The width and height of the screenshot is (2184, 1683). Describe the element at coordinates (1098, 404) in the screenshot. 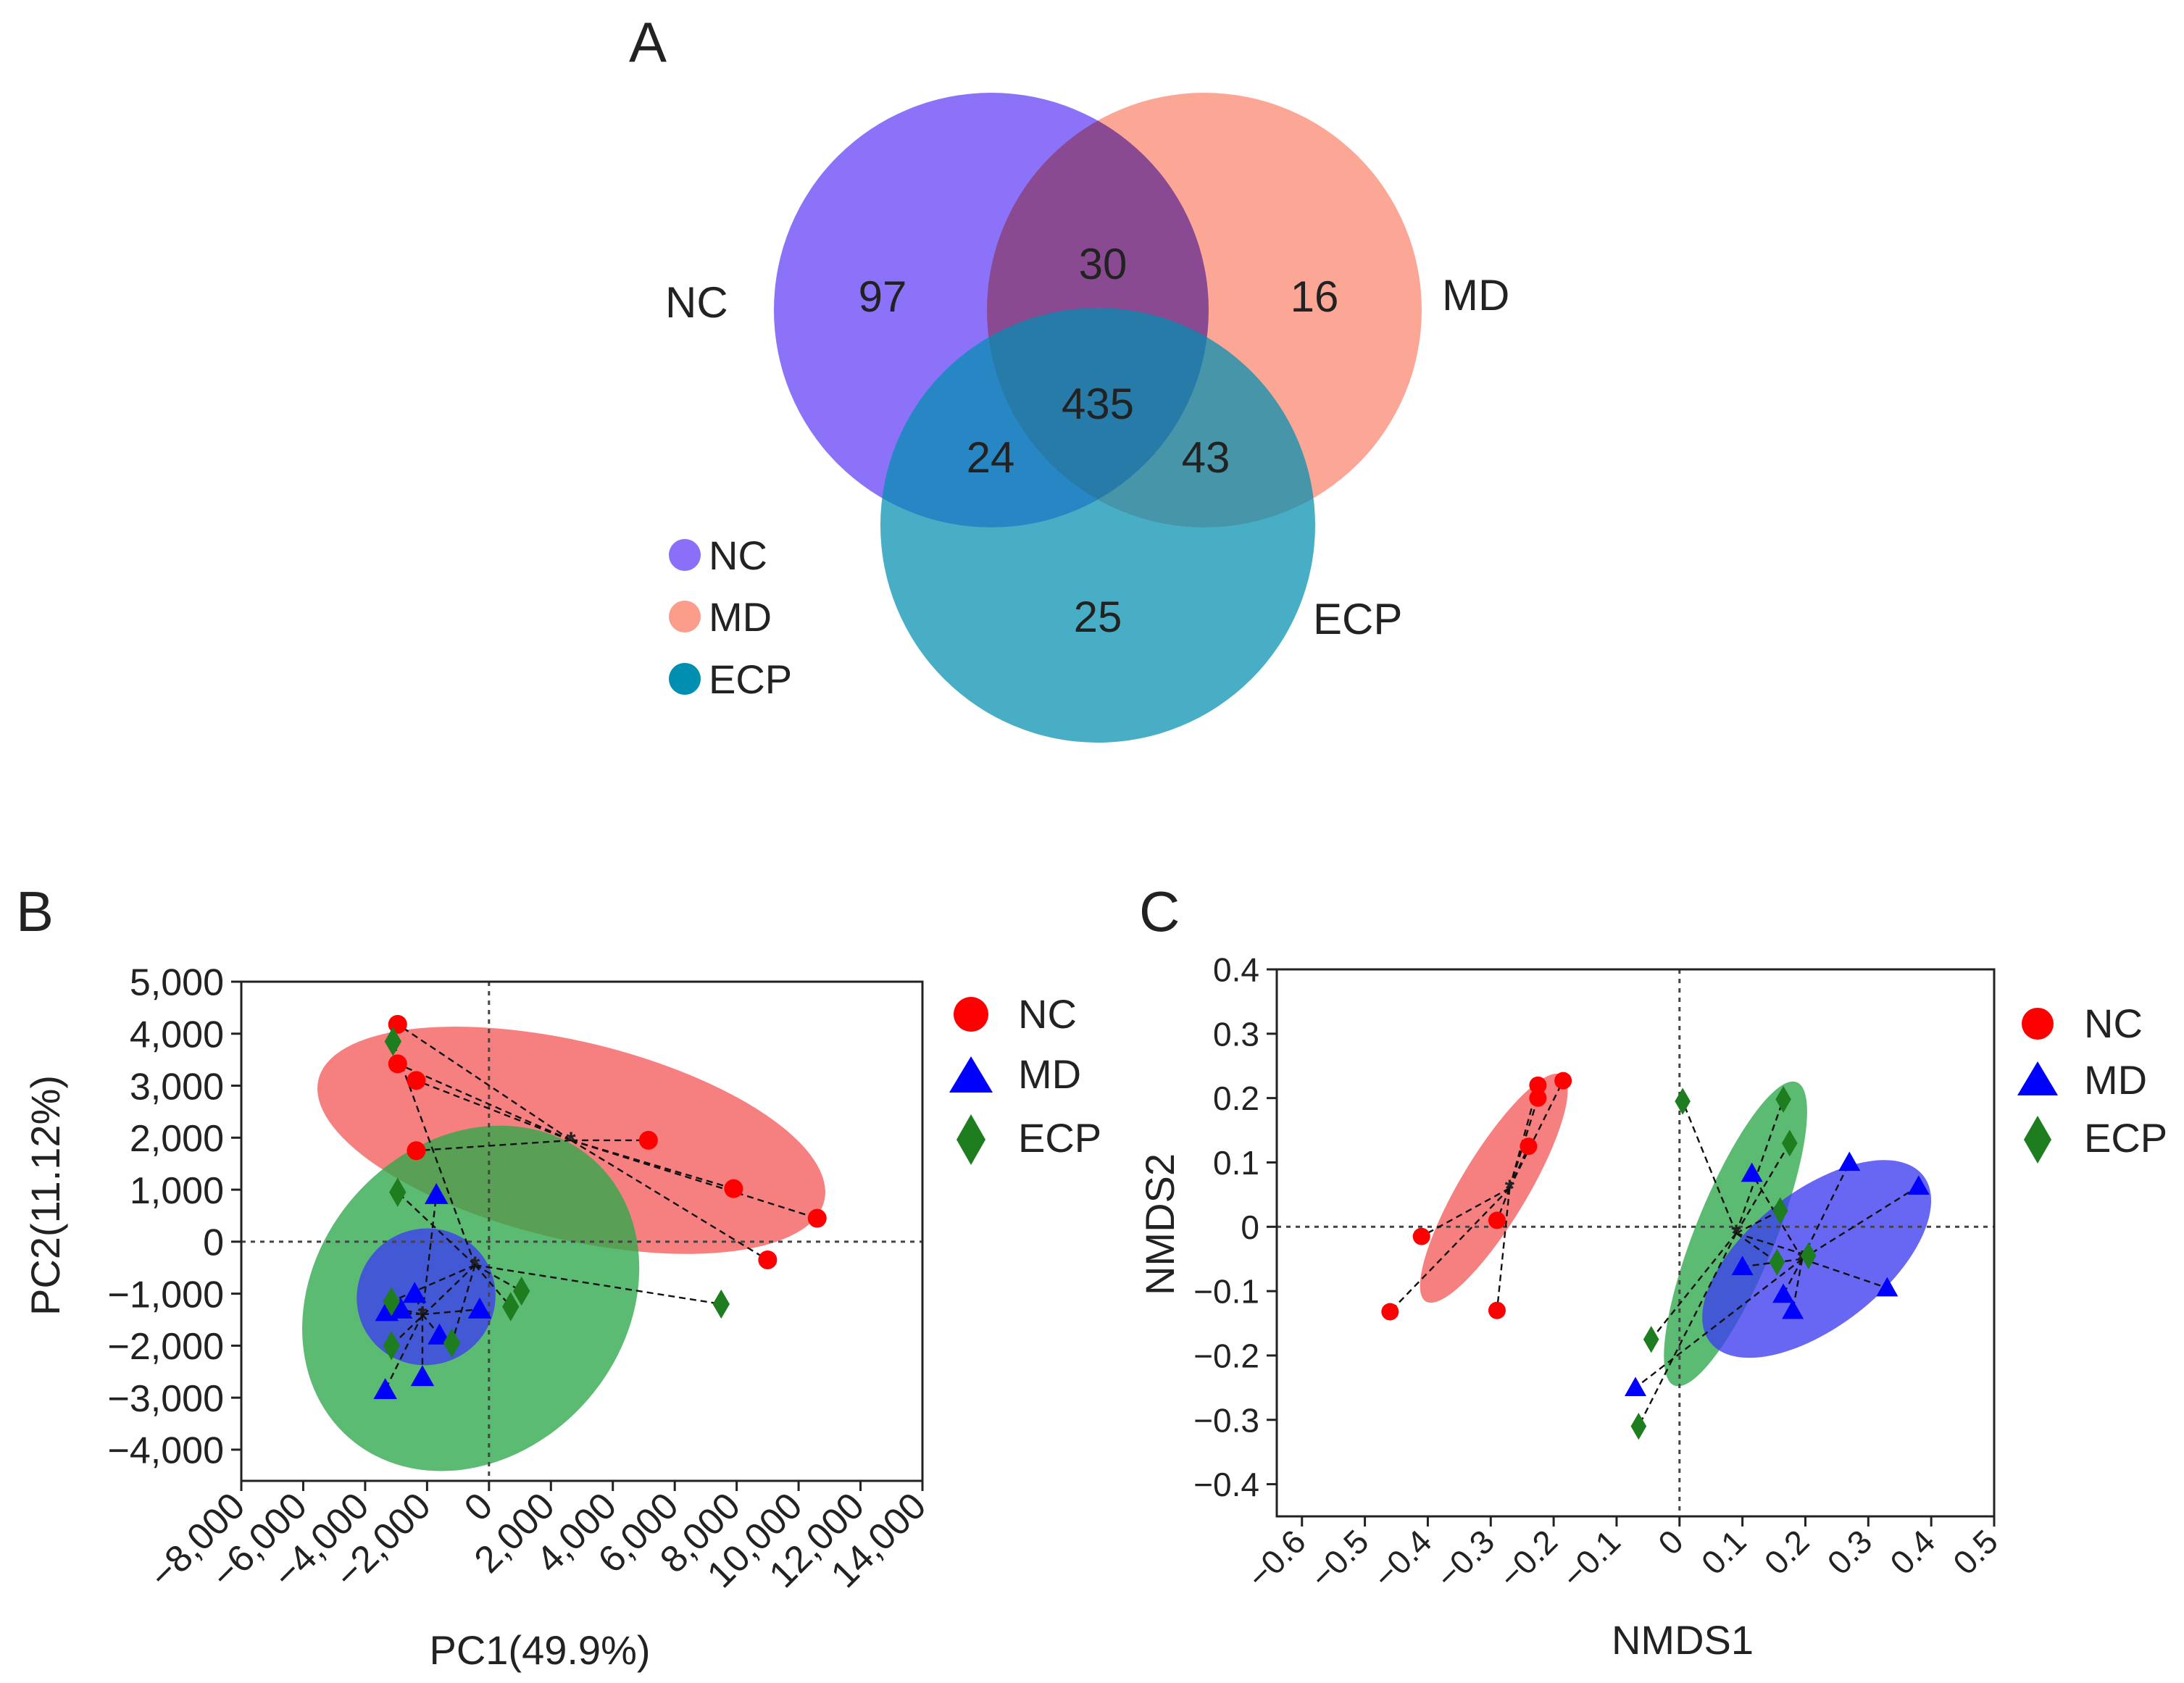

I see `venn-count-all: 435` at that location.